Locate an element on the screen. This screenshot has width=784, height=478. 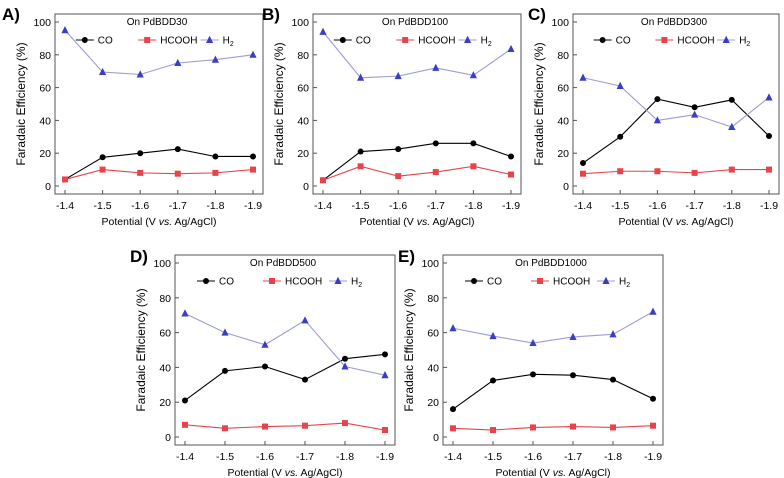
panel-title: On PdBDD500 is located at coordinates (283, 263).